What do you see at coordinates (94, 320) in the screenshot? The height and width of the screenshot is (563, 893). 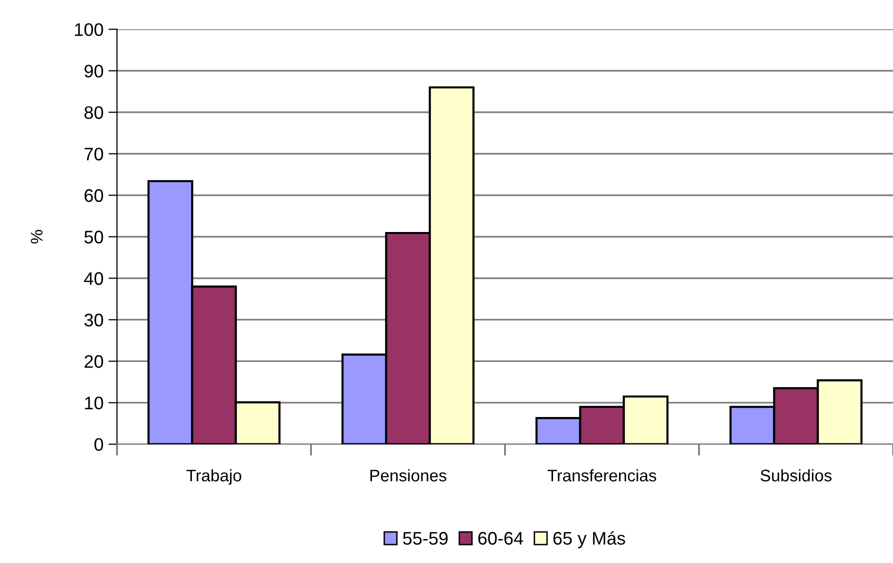 I see `y-tick-label: 30` at bounding box center [94, 320].